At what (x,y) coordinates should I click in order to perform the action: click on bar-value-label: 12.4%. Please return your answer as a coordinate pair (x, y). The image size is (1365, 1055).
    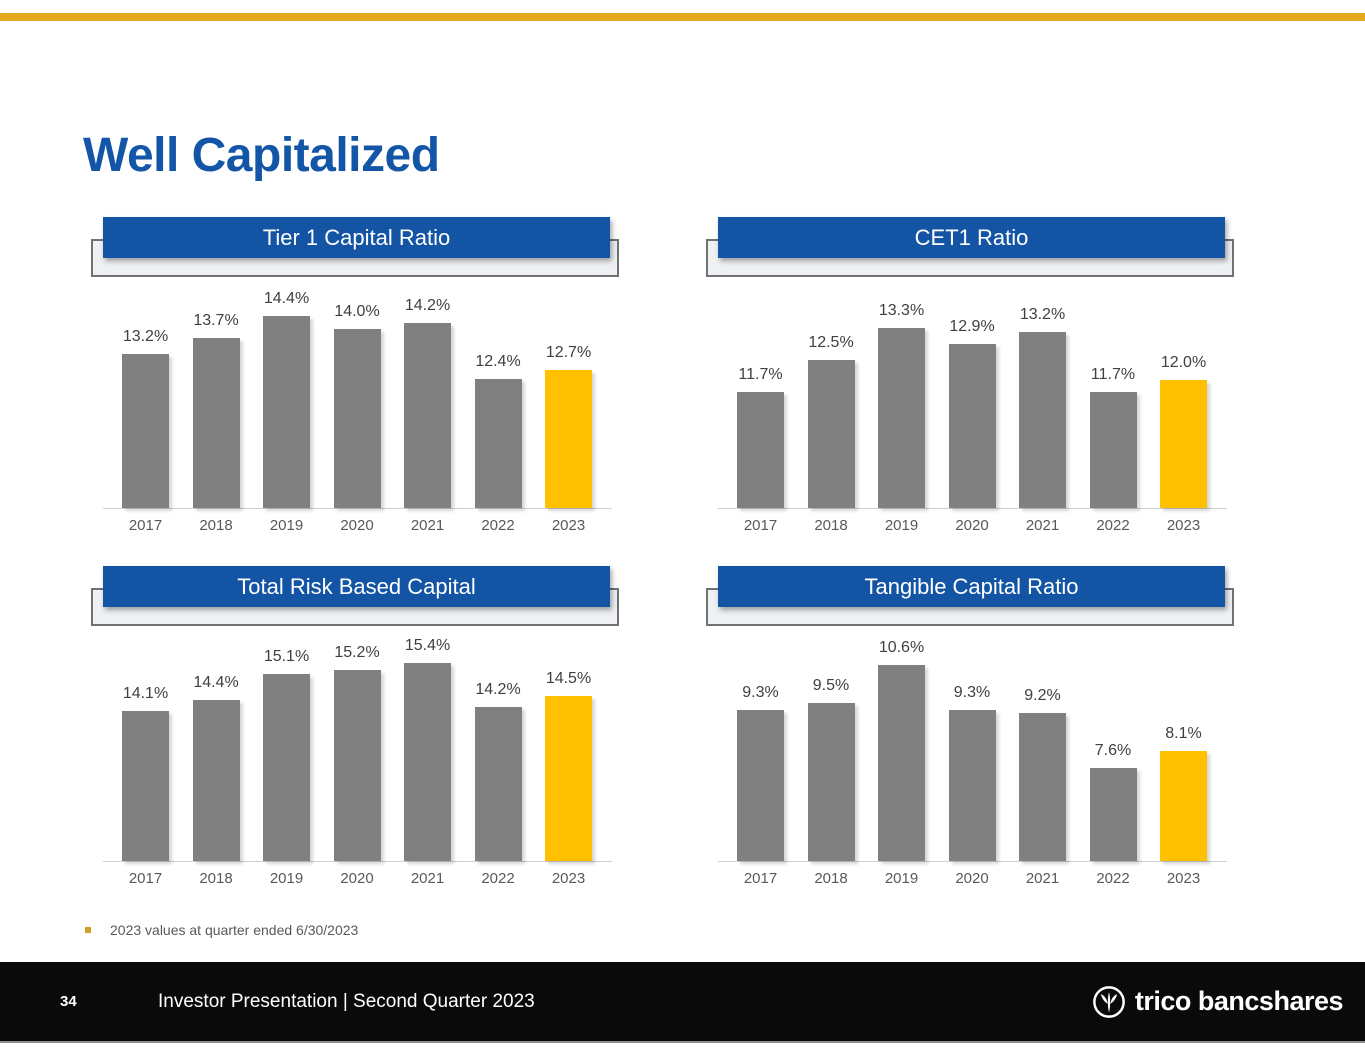
    Looking at the image, I should click on (498, 361).